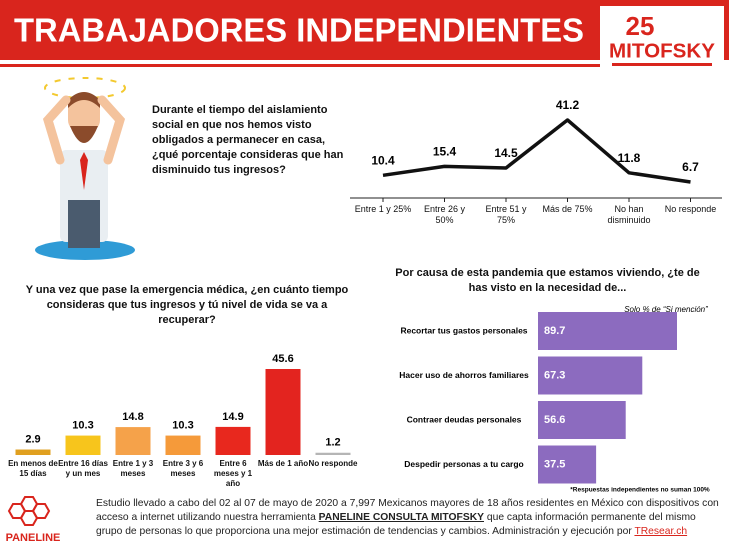 This screenshot has width=729, height=547. Describe the element at coordinates (463, 330) in the screenshot. I see `y-tick-label: Recortar tus gastos personales` at that location.